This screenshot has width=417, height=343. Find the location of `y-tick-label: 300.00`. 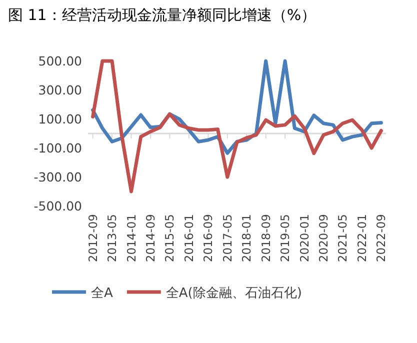

y-tick-label: 300.00 is located at coordinates (60, 90).